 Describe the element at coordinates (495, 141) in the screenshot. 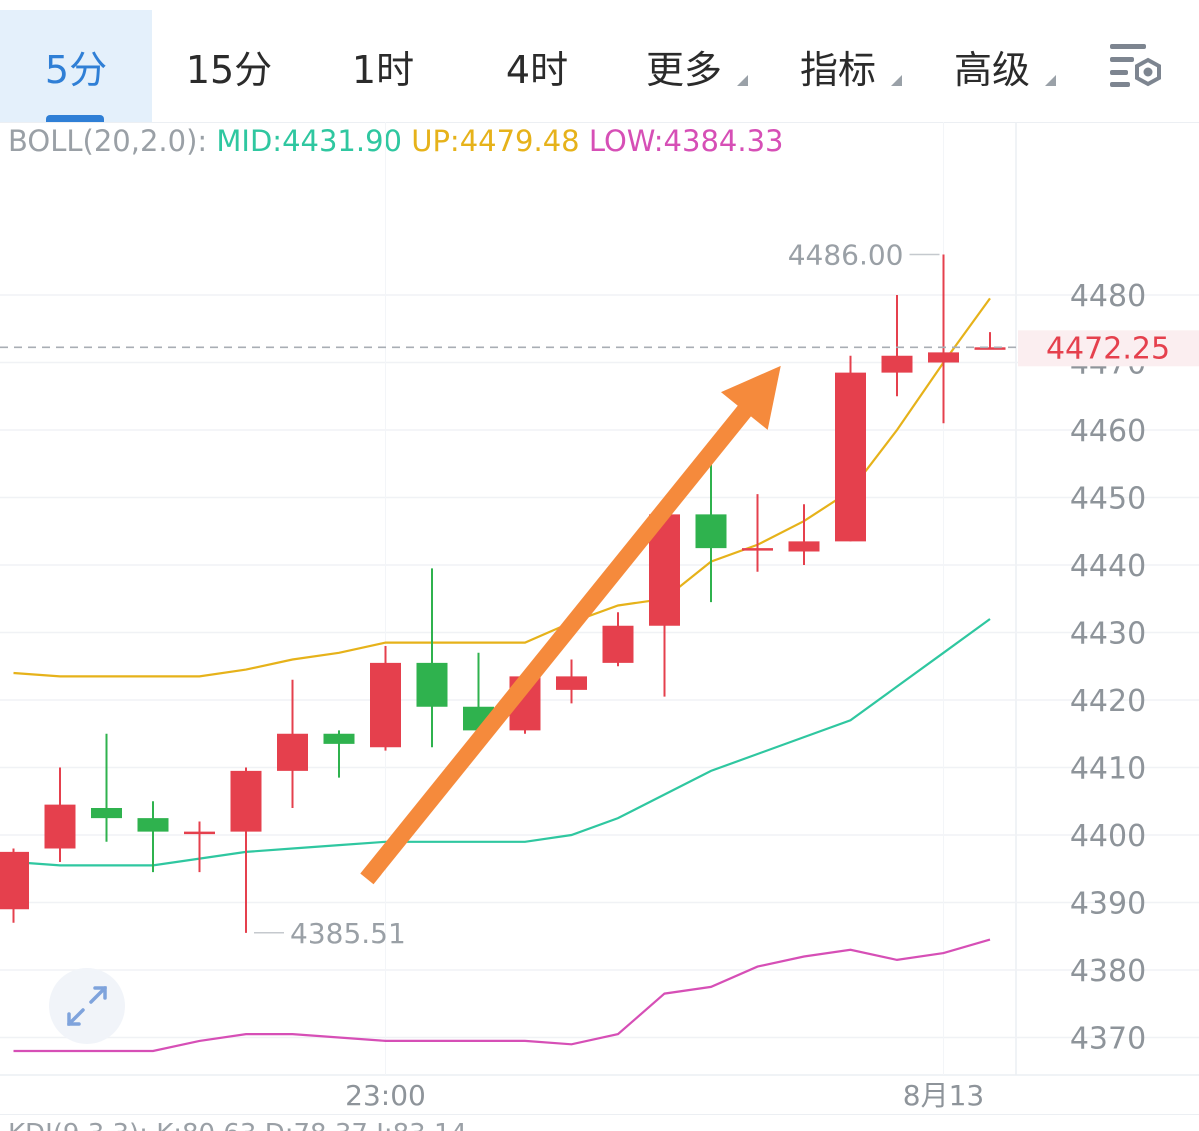

I see `boll-up-value: UP:4479.48` at that location.